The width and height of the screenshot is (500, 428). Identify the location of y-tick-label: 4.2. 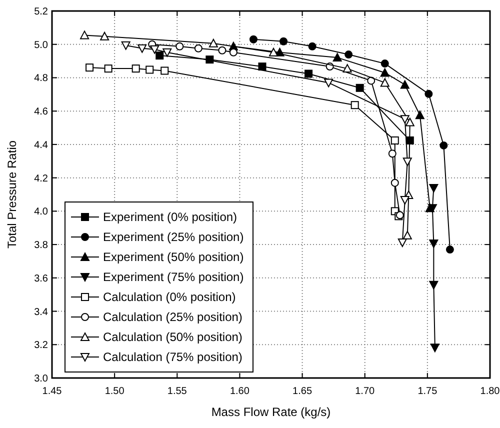
(41, 178).